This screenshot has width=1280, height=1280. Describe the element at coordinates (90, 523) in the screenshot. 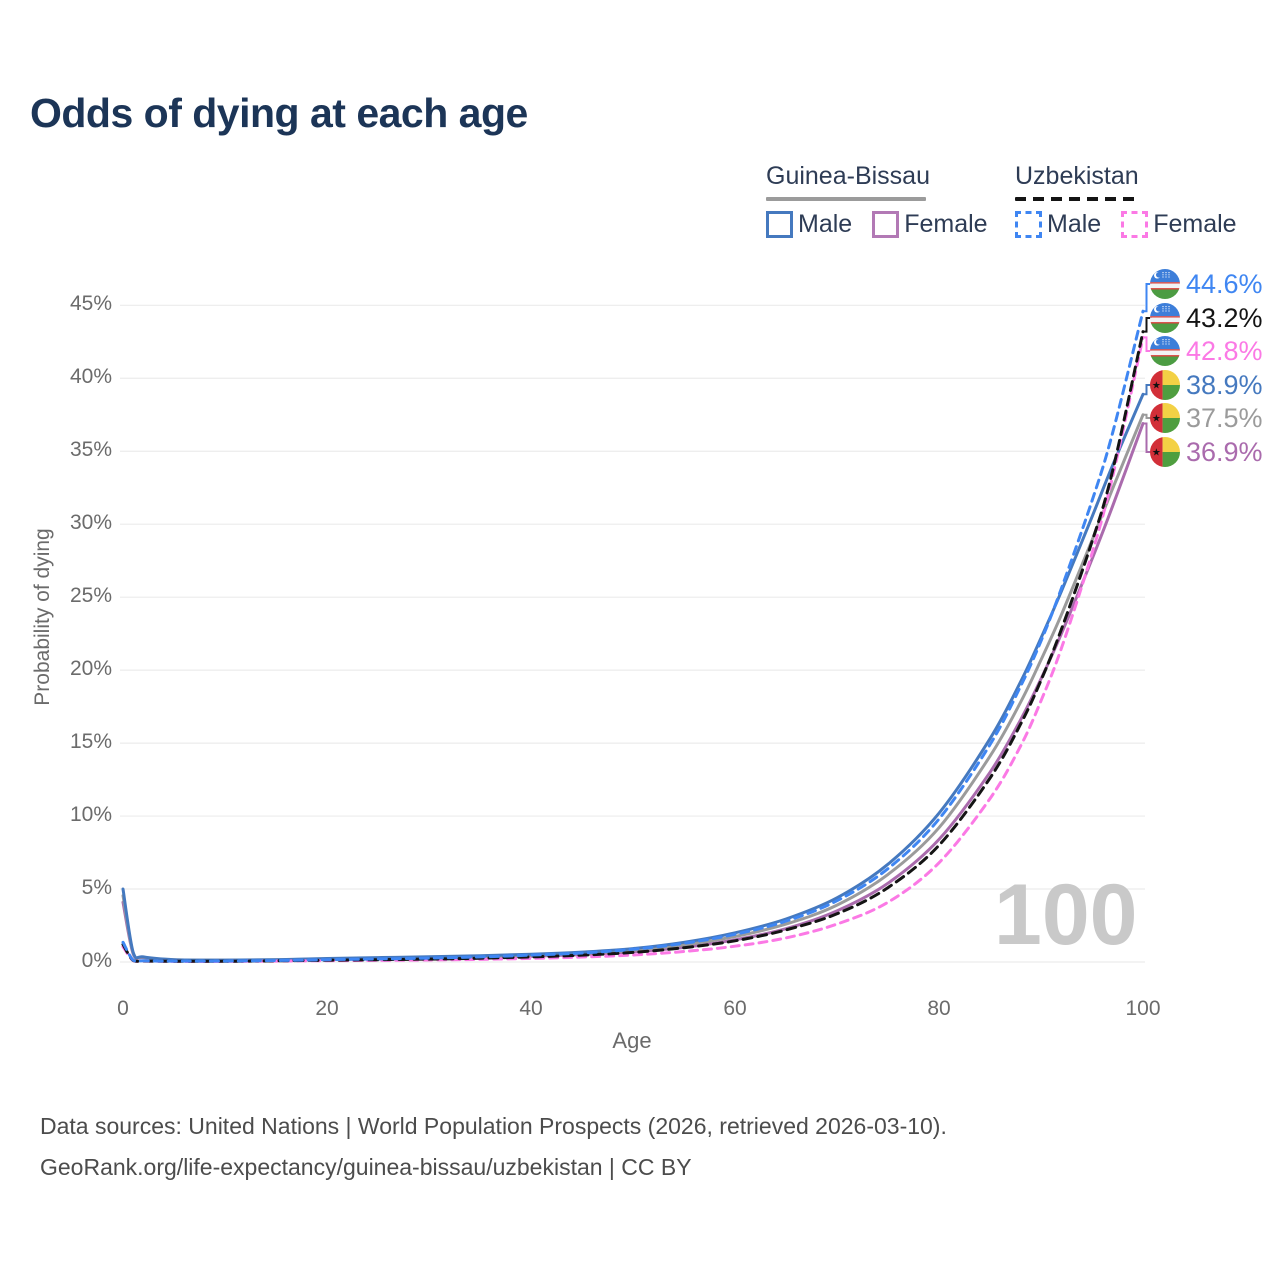

I see `y-tick-label: 30%` at that location.